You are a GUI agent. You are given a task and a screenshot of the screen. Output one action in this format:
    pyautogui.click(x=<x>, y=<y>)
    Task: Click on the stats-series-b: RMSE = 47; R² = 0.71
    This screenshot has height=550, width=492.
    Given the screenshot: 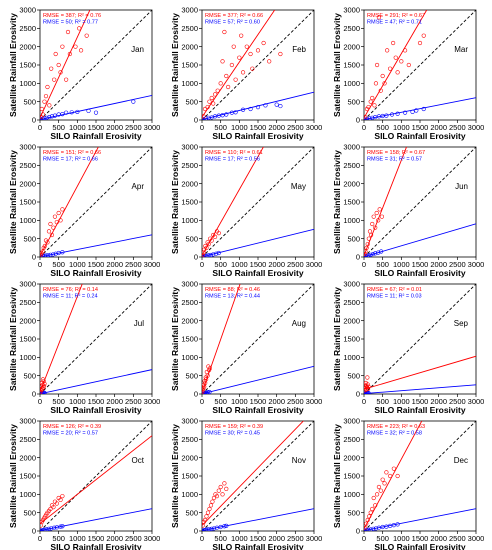 What is the action you would take?
    pyautogui.click(x=394, y=23)
    